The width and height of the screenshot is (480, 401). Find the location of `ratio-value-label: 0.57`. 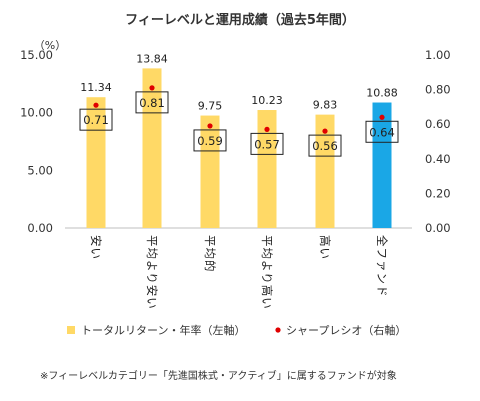

ratio-value-label: 0.57 is located at coordinates (267, 144).